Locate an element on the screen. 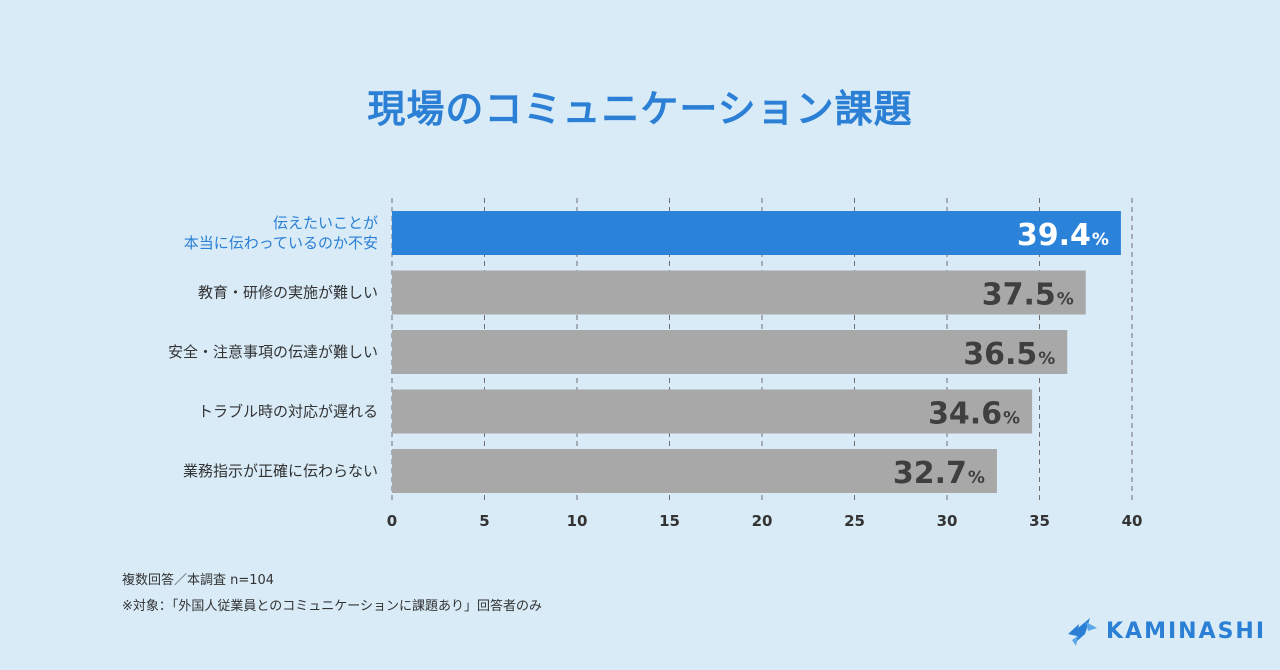  footnote-sample: 複数回答／本調査 n=104 is located at coordinates (198, 580).